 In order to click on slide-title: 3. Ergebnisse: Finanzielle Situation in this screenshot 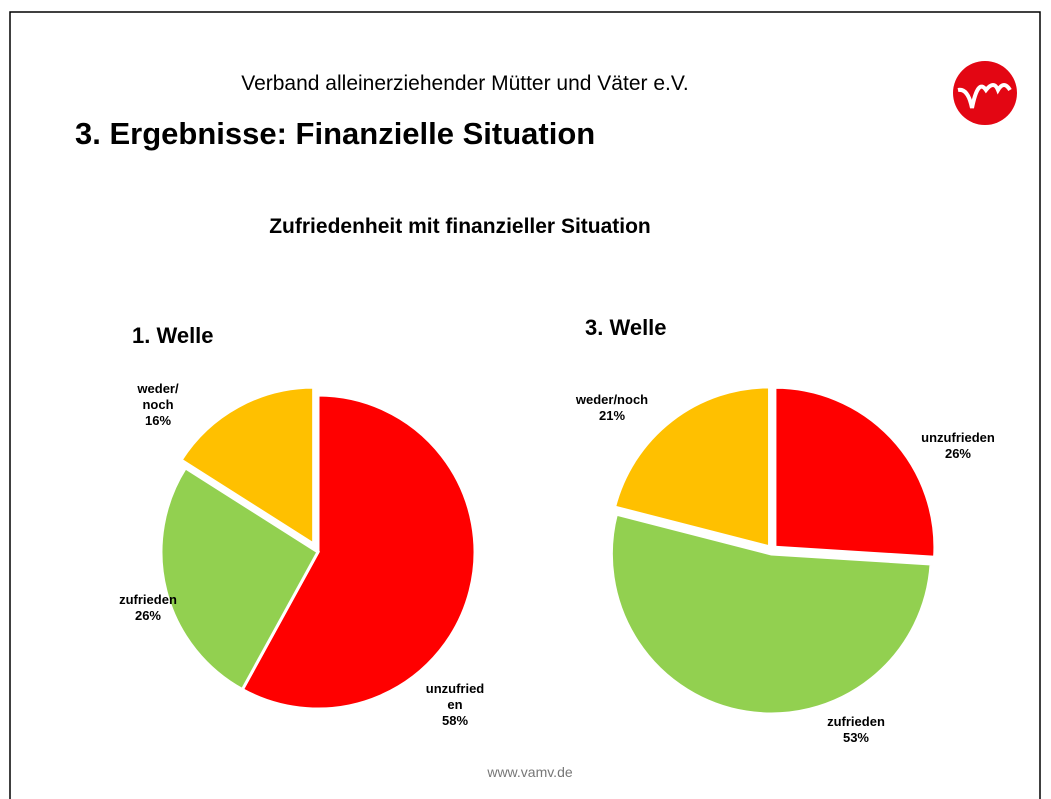, I will do `click(335, 133)`.